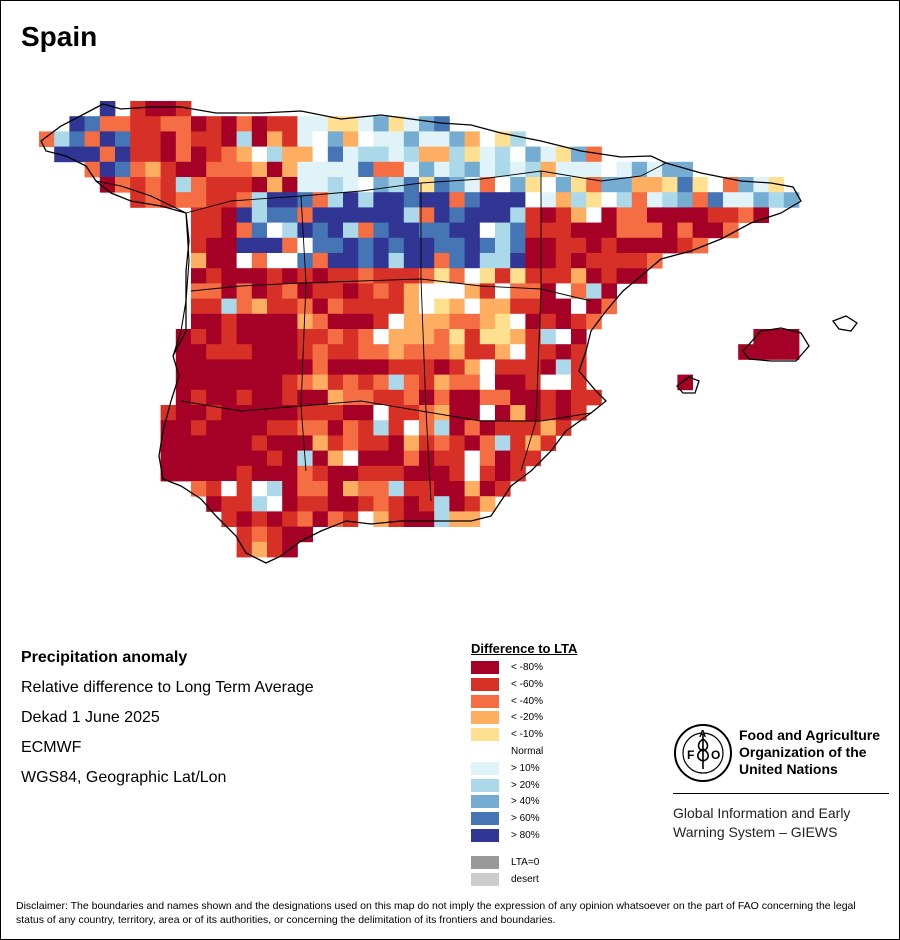  Describe the element at coordinates (124, 777) in the screenshot. I see `info-projection: WGS84, Geographic Lat/Lon` at that location.